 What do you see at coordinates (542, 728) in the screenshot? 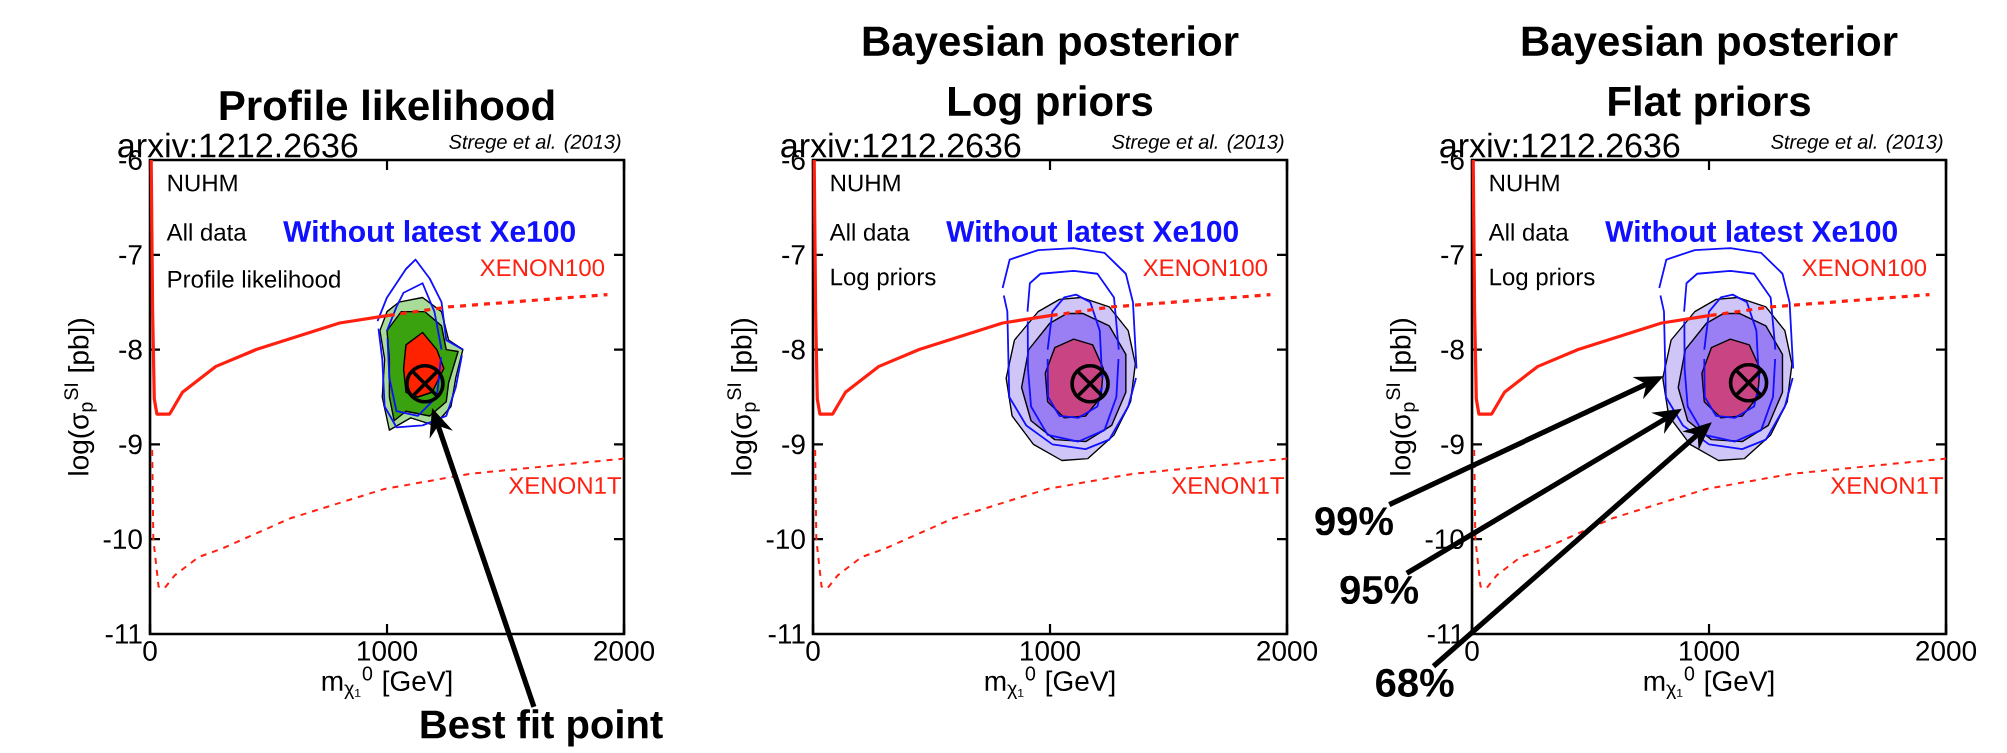
I see `text: Best fit point` at bounding box center [542, 728].